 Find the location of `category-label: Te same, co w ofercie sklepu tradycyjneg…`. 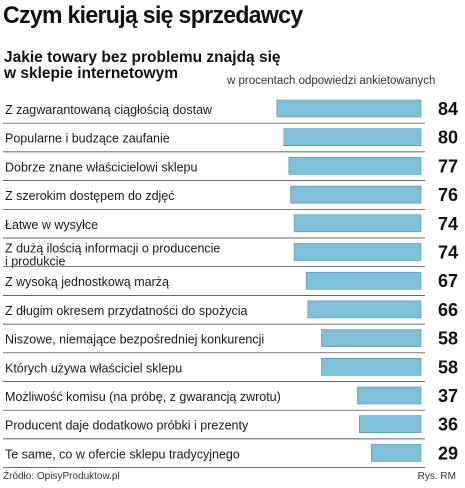

category-label: Te same, co w ofercie sklepu tradycyjneg… is located at coordinates (122, 454).